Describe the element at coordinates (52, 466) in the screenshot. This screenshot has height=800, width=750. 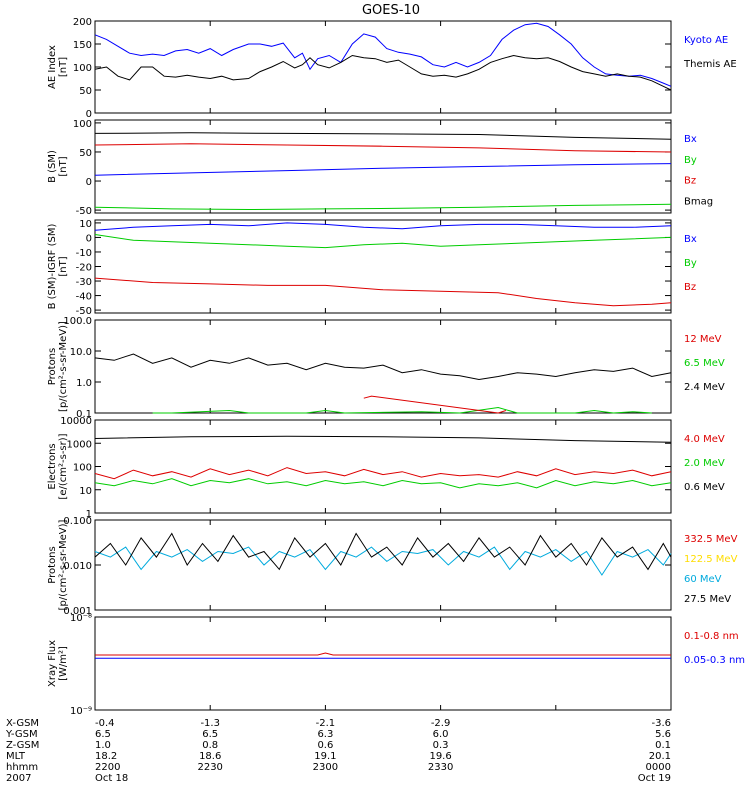
I see `ylabel-line: Electrons` at that location.